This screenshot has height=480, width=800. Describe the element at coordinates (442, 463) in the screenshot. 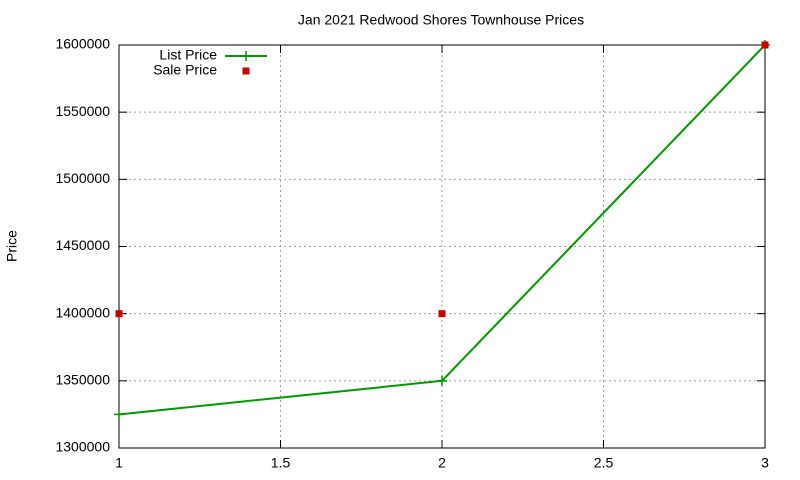

I see `x-tick-label: 2` at that location.